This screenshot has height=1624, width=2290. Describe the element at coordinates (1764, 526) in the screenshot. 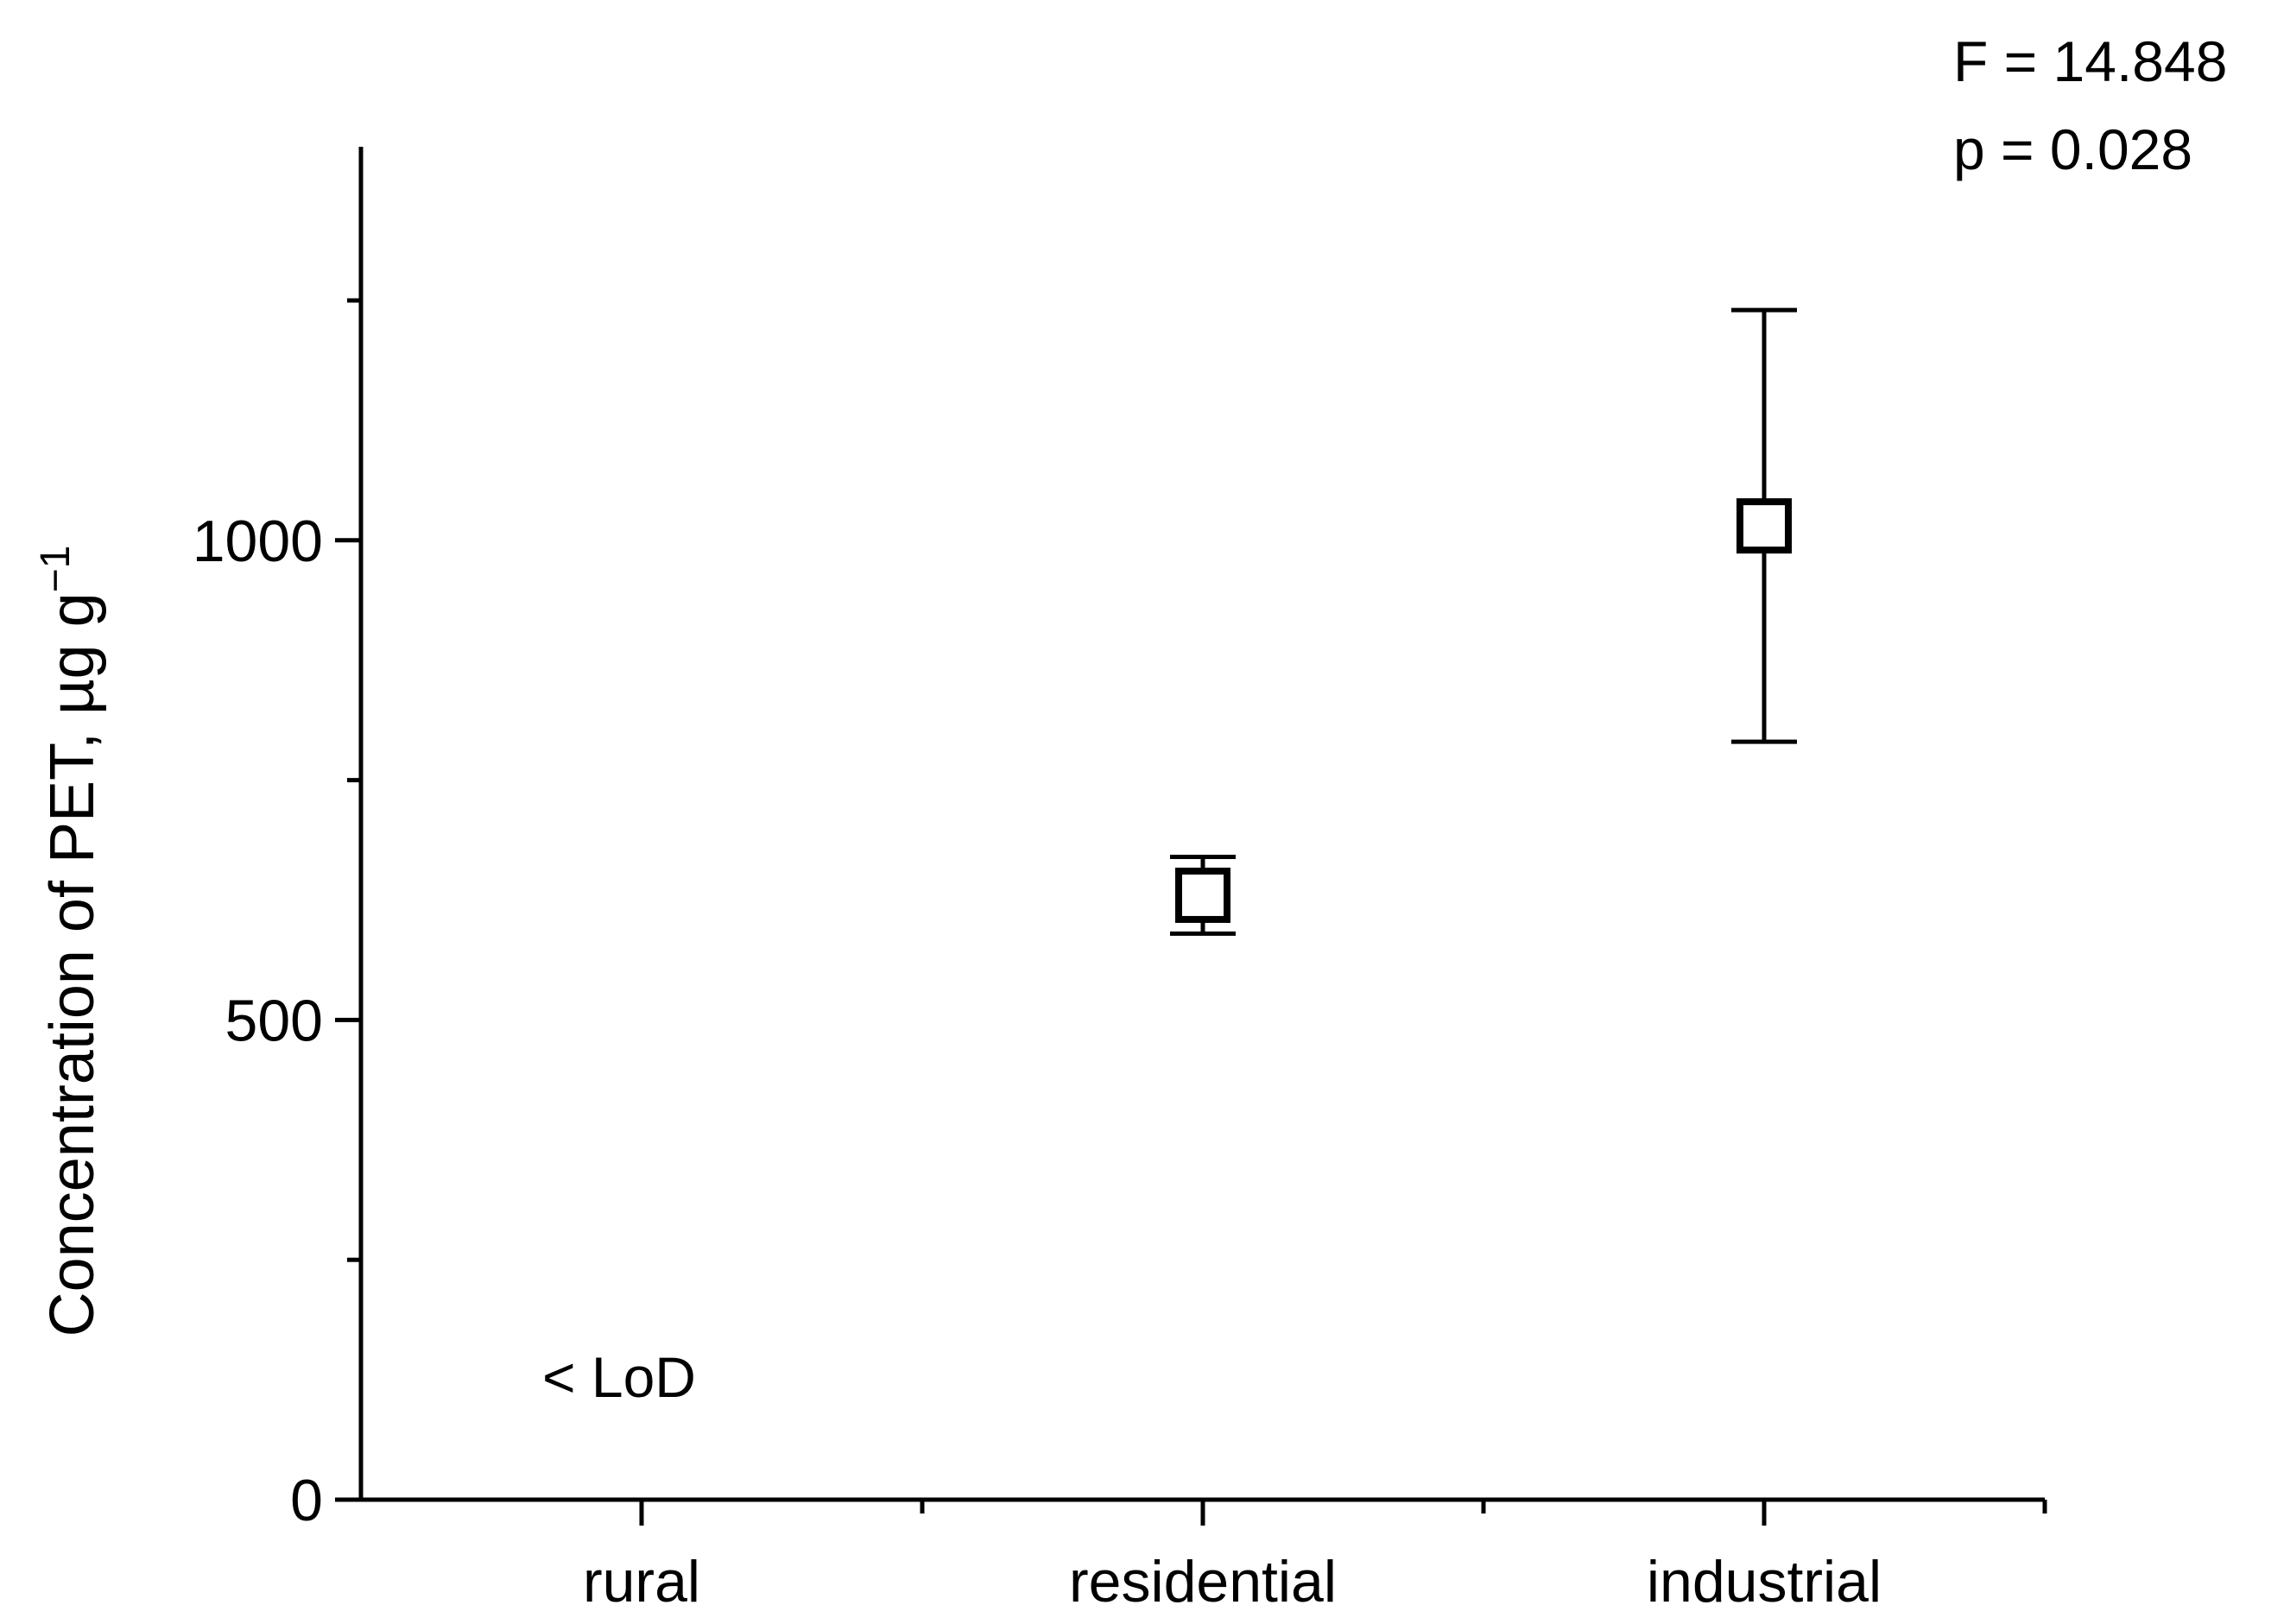

I see `marker-industrial` at that location.